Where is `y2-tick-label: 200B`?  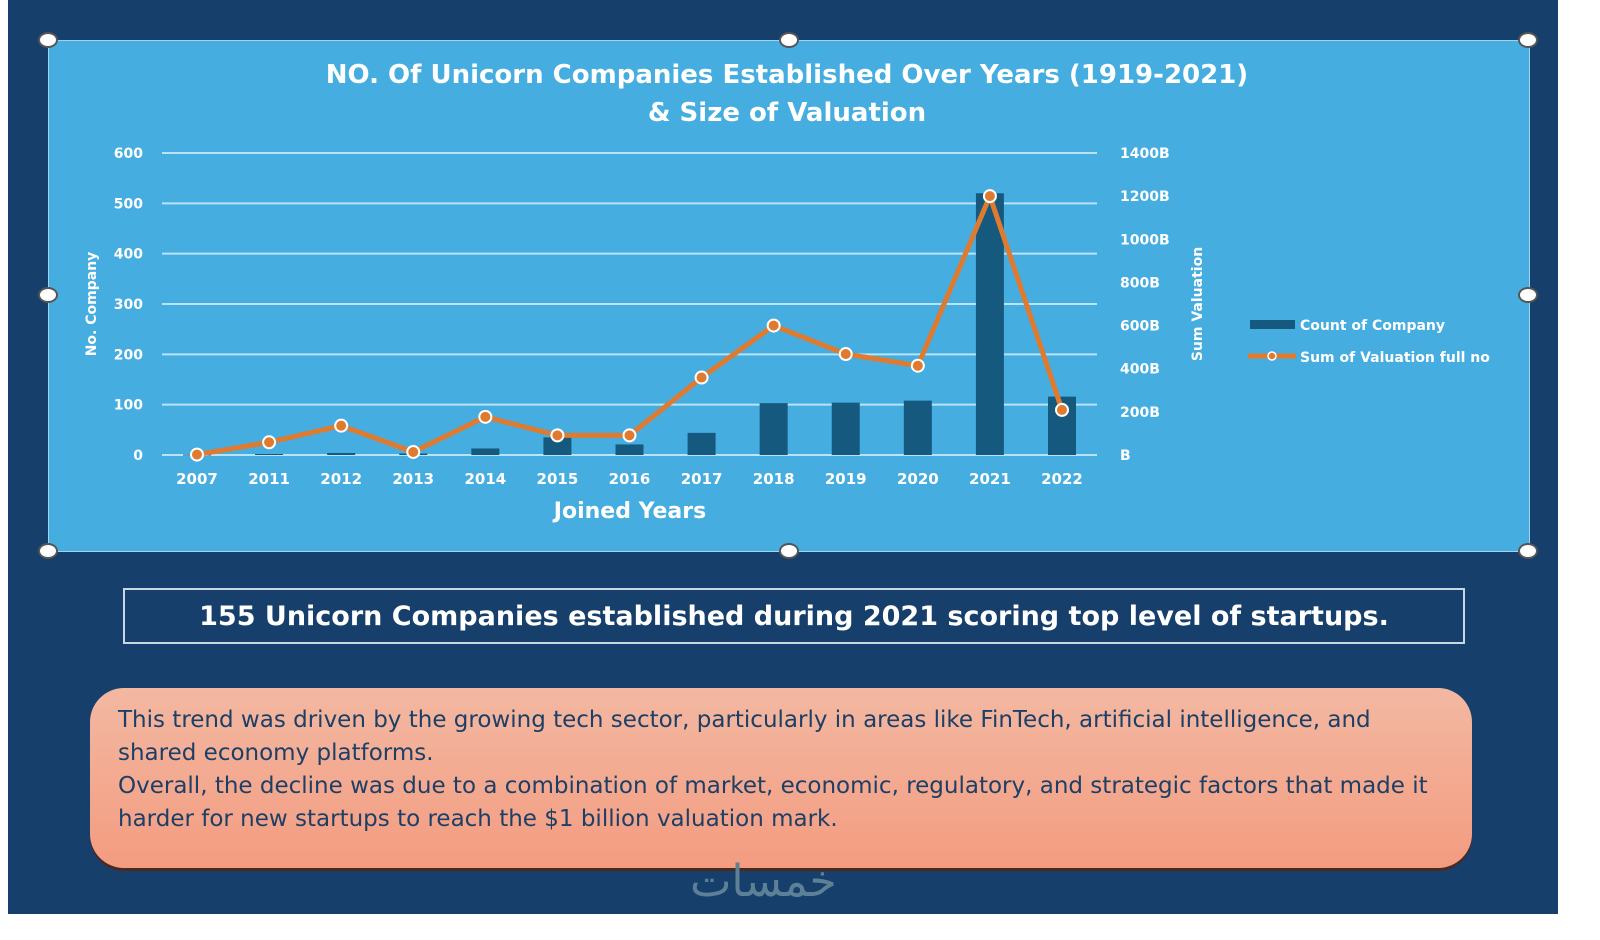
y2-tick-label: 200B is located at coordinates (1140, 413).